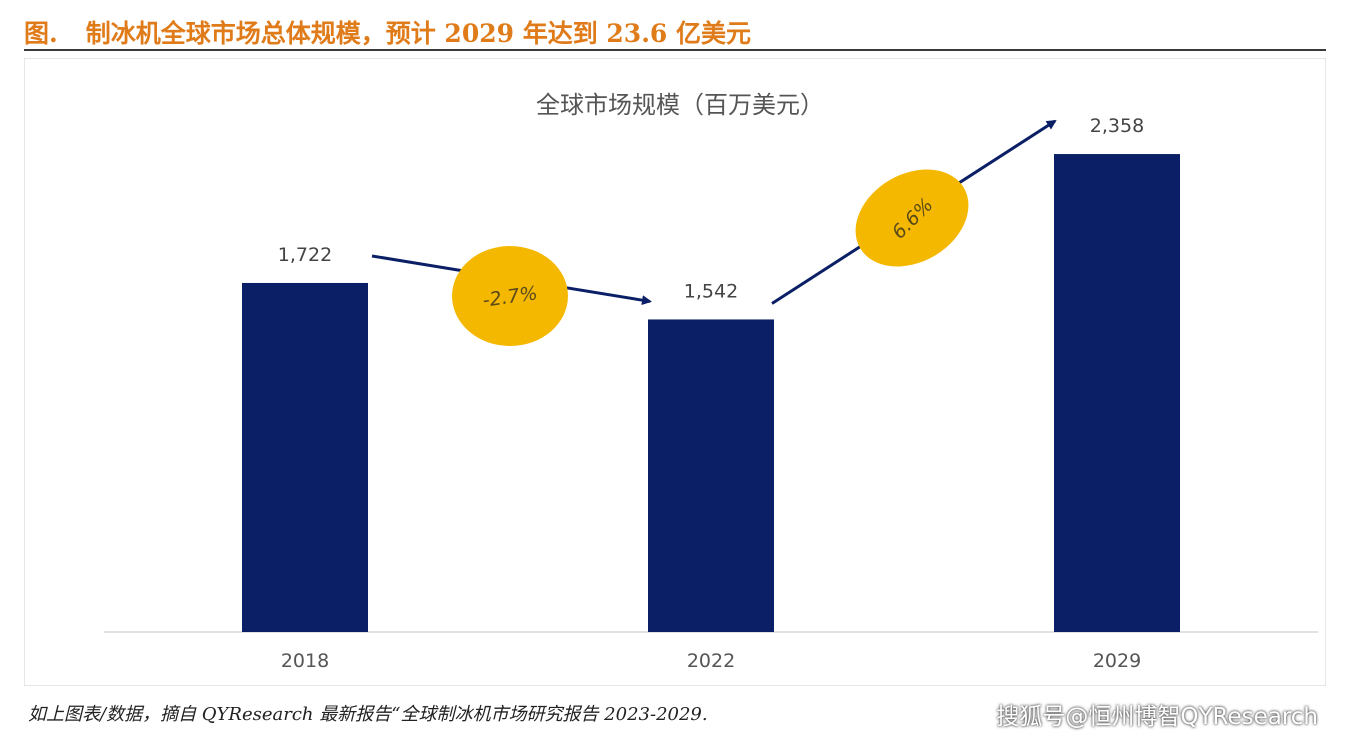 The height and width of the screenshot is (740, 1348). Describe the element at coordinates (711, 291) in the screenshot. I see `data-label-2022: 1,542` at that location.